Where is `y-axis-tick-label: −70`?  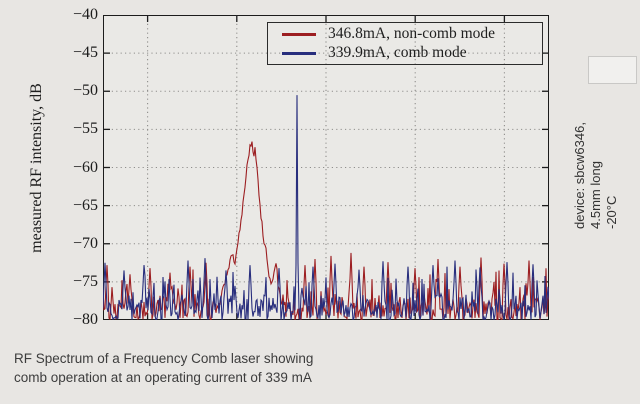 y-axis-tick-label: −70 is located at coordinates (85, 243).